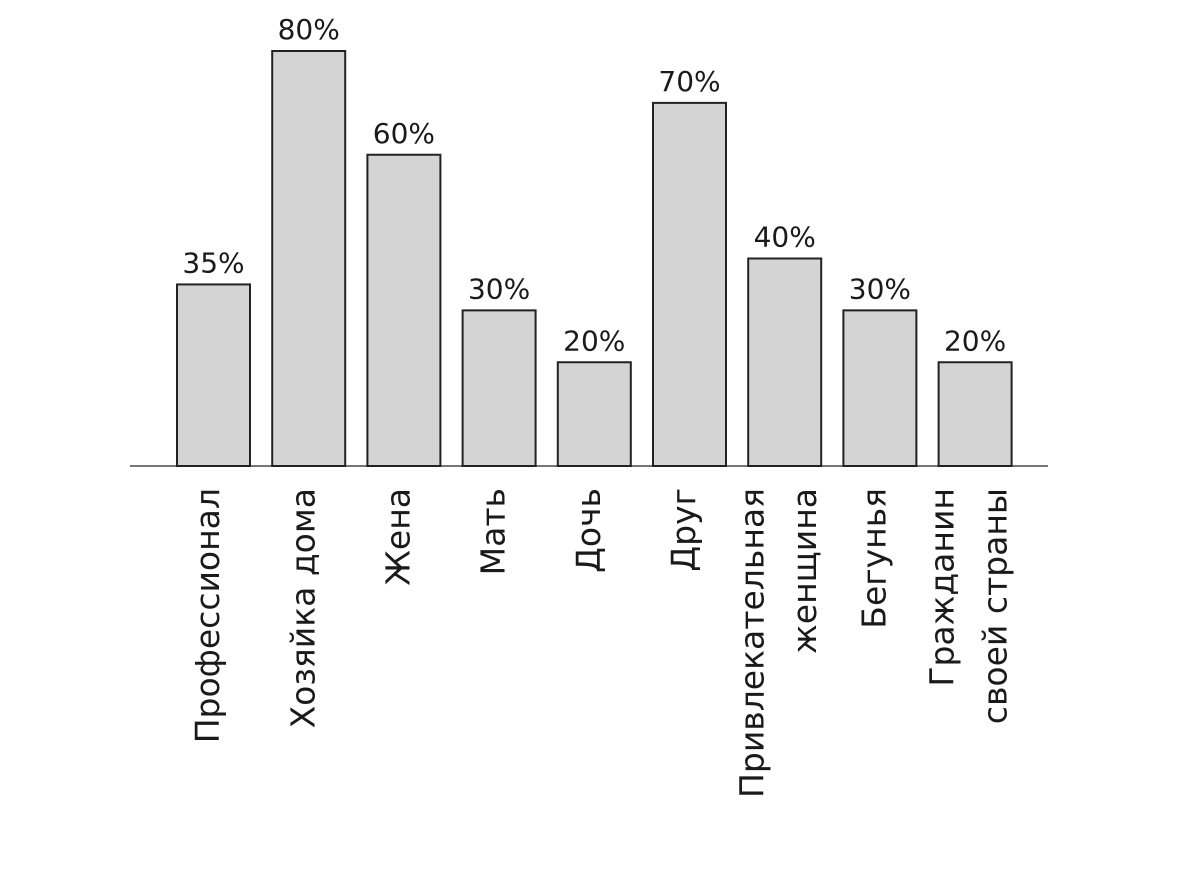 The height and width of the screenshot is (887, 1179). I want to click on value-label: 35%, so click(213, 262).